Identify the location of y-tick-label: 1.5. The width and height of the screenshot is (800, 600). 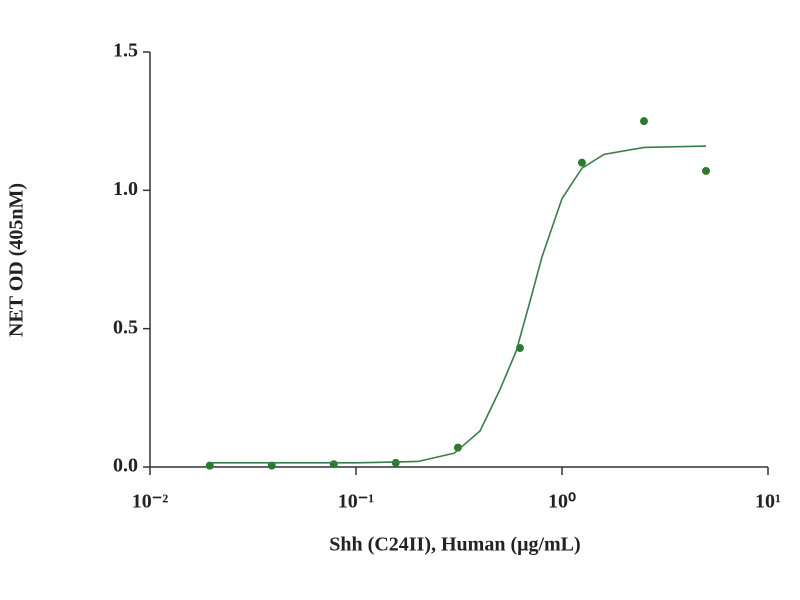
(125, 51).